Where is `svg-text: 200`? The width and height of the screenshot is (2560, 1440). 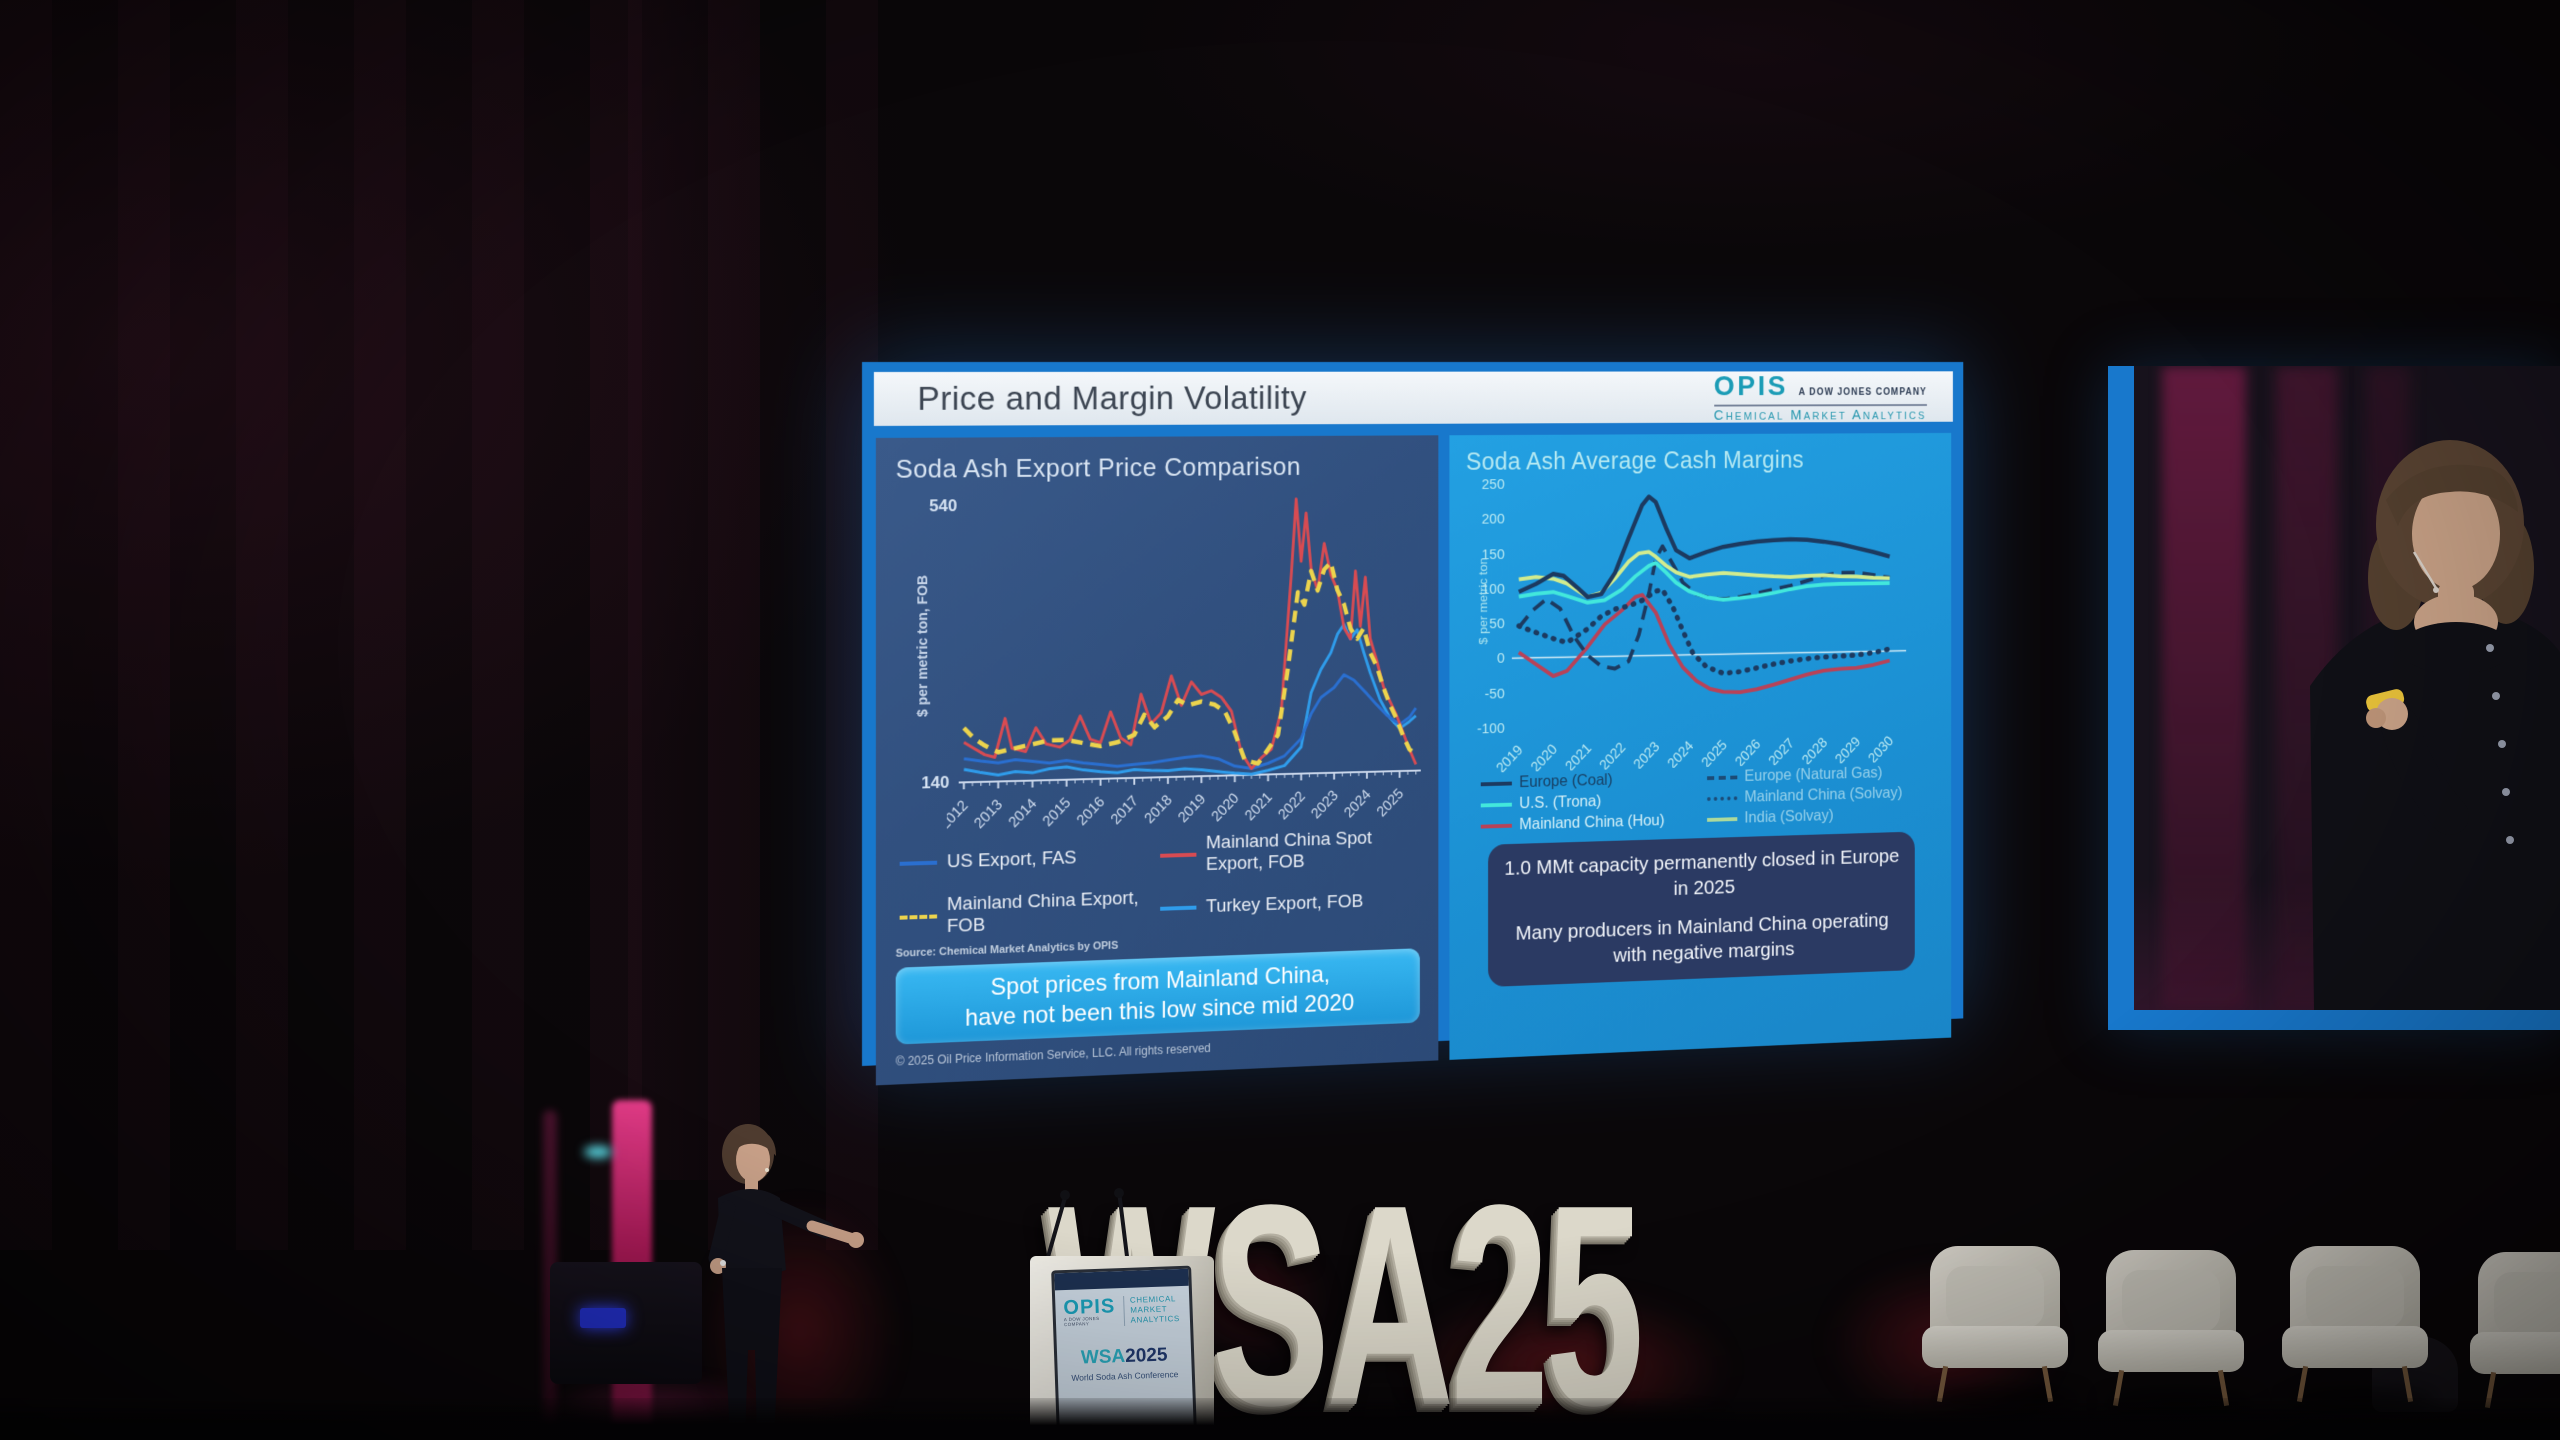
svg-text: 200 is located at coordinates (1493, 519).